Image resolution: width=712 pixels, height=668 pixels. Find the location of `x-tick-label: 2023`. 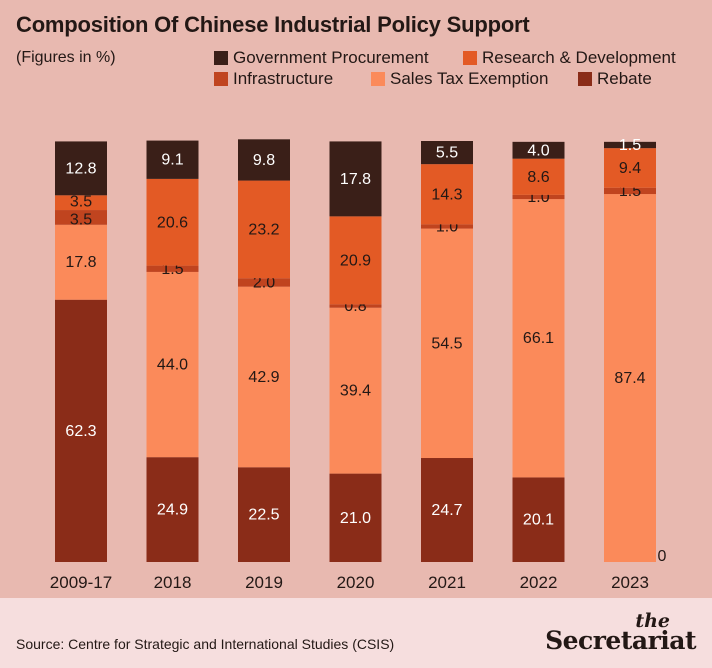

x-tick-label: 2023 is located at coordinates (630, 582).